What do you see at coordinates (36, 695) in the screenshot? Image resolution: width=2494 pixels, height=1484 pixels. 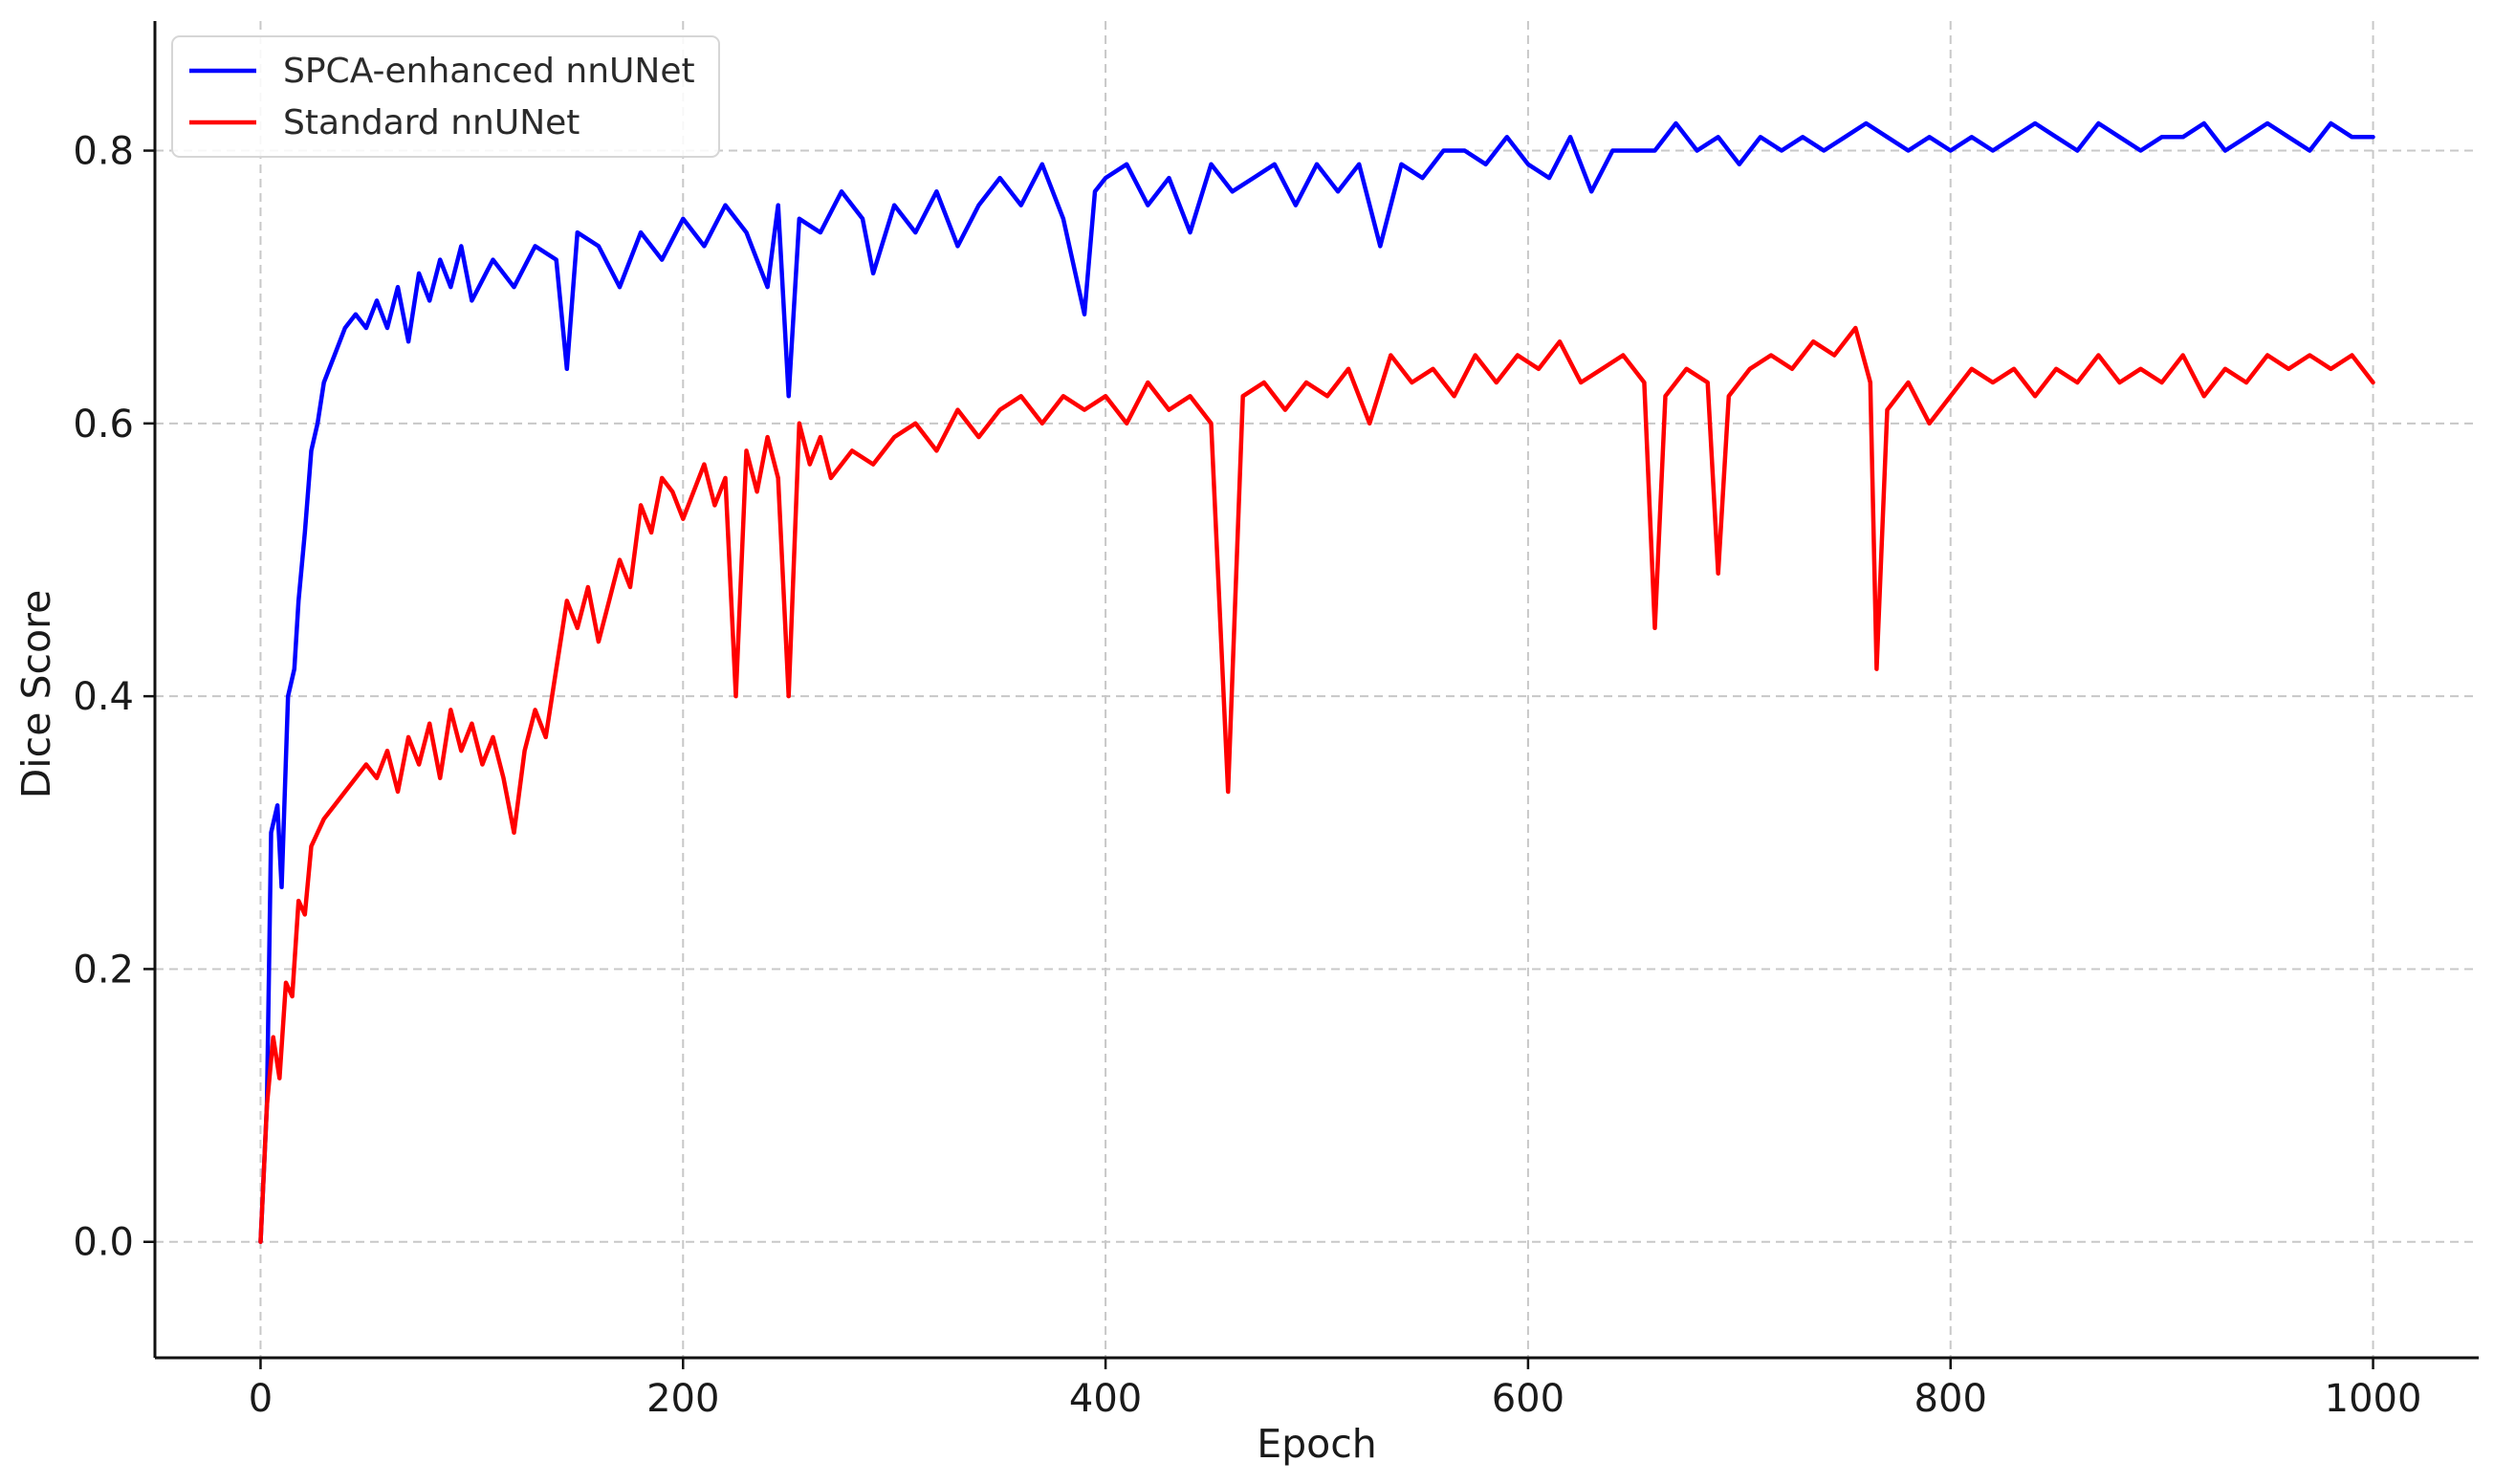 I see `y-axis-label: Dice Score` at bounding box center [36, 695].